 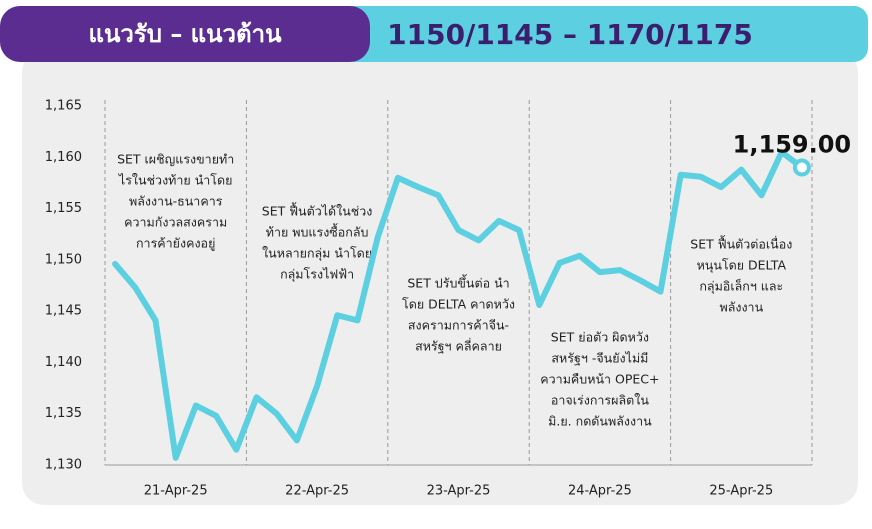 I want to click on annotation: SET ฟื้นตัวได้ในช่วง, so click(x=317, y=210).